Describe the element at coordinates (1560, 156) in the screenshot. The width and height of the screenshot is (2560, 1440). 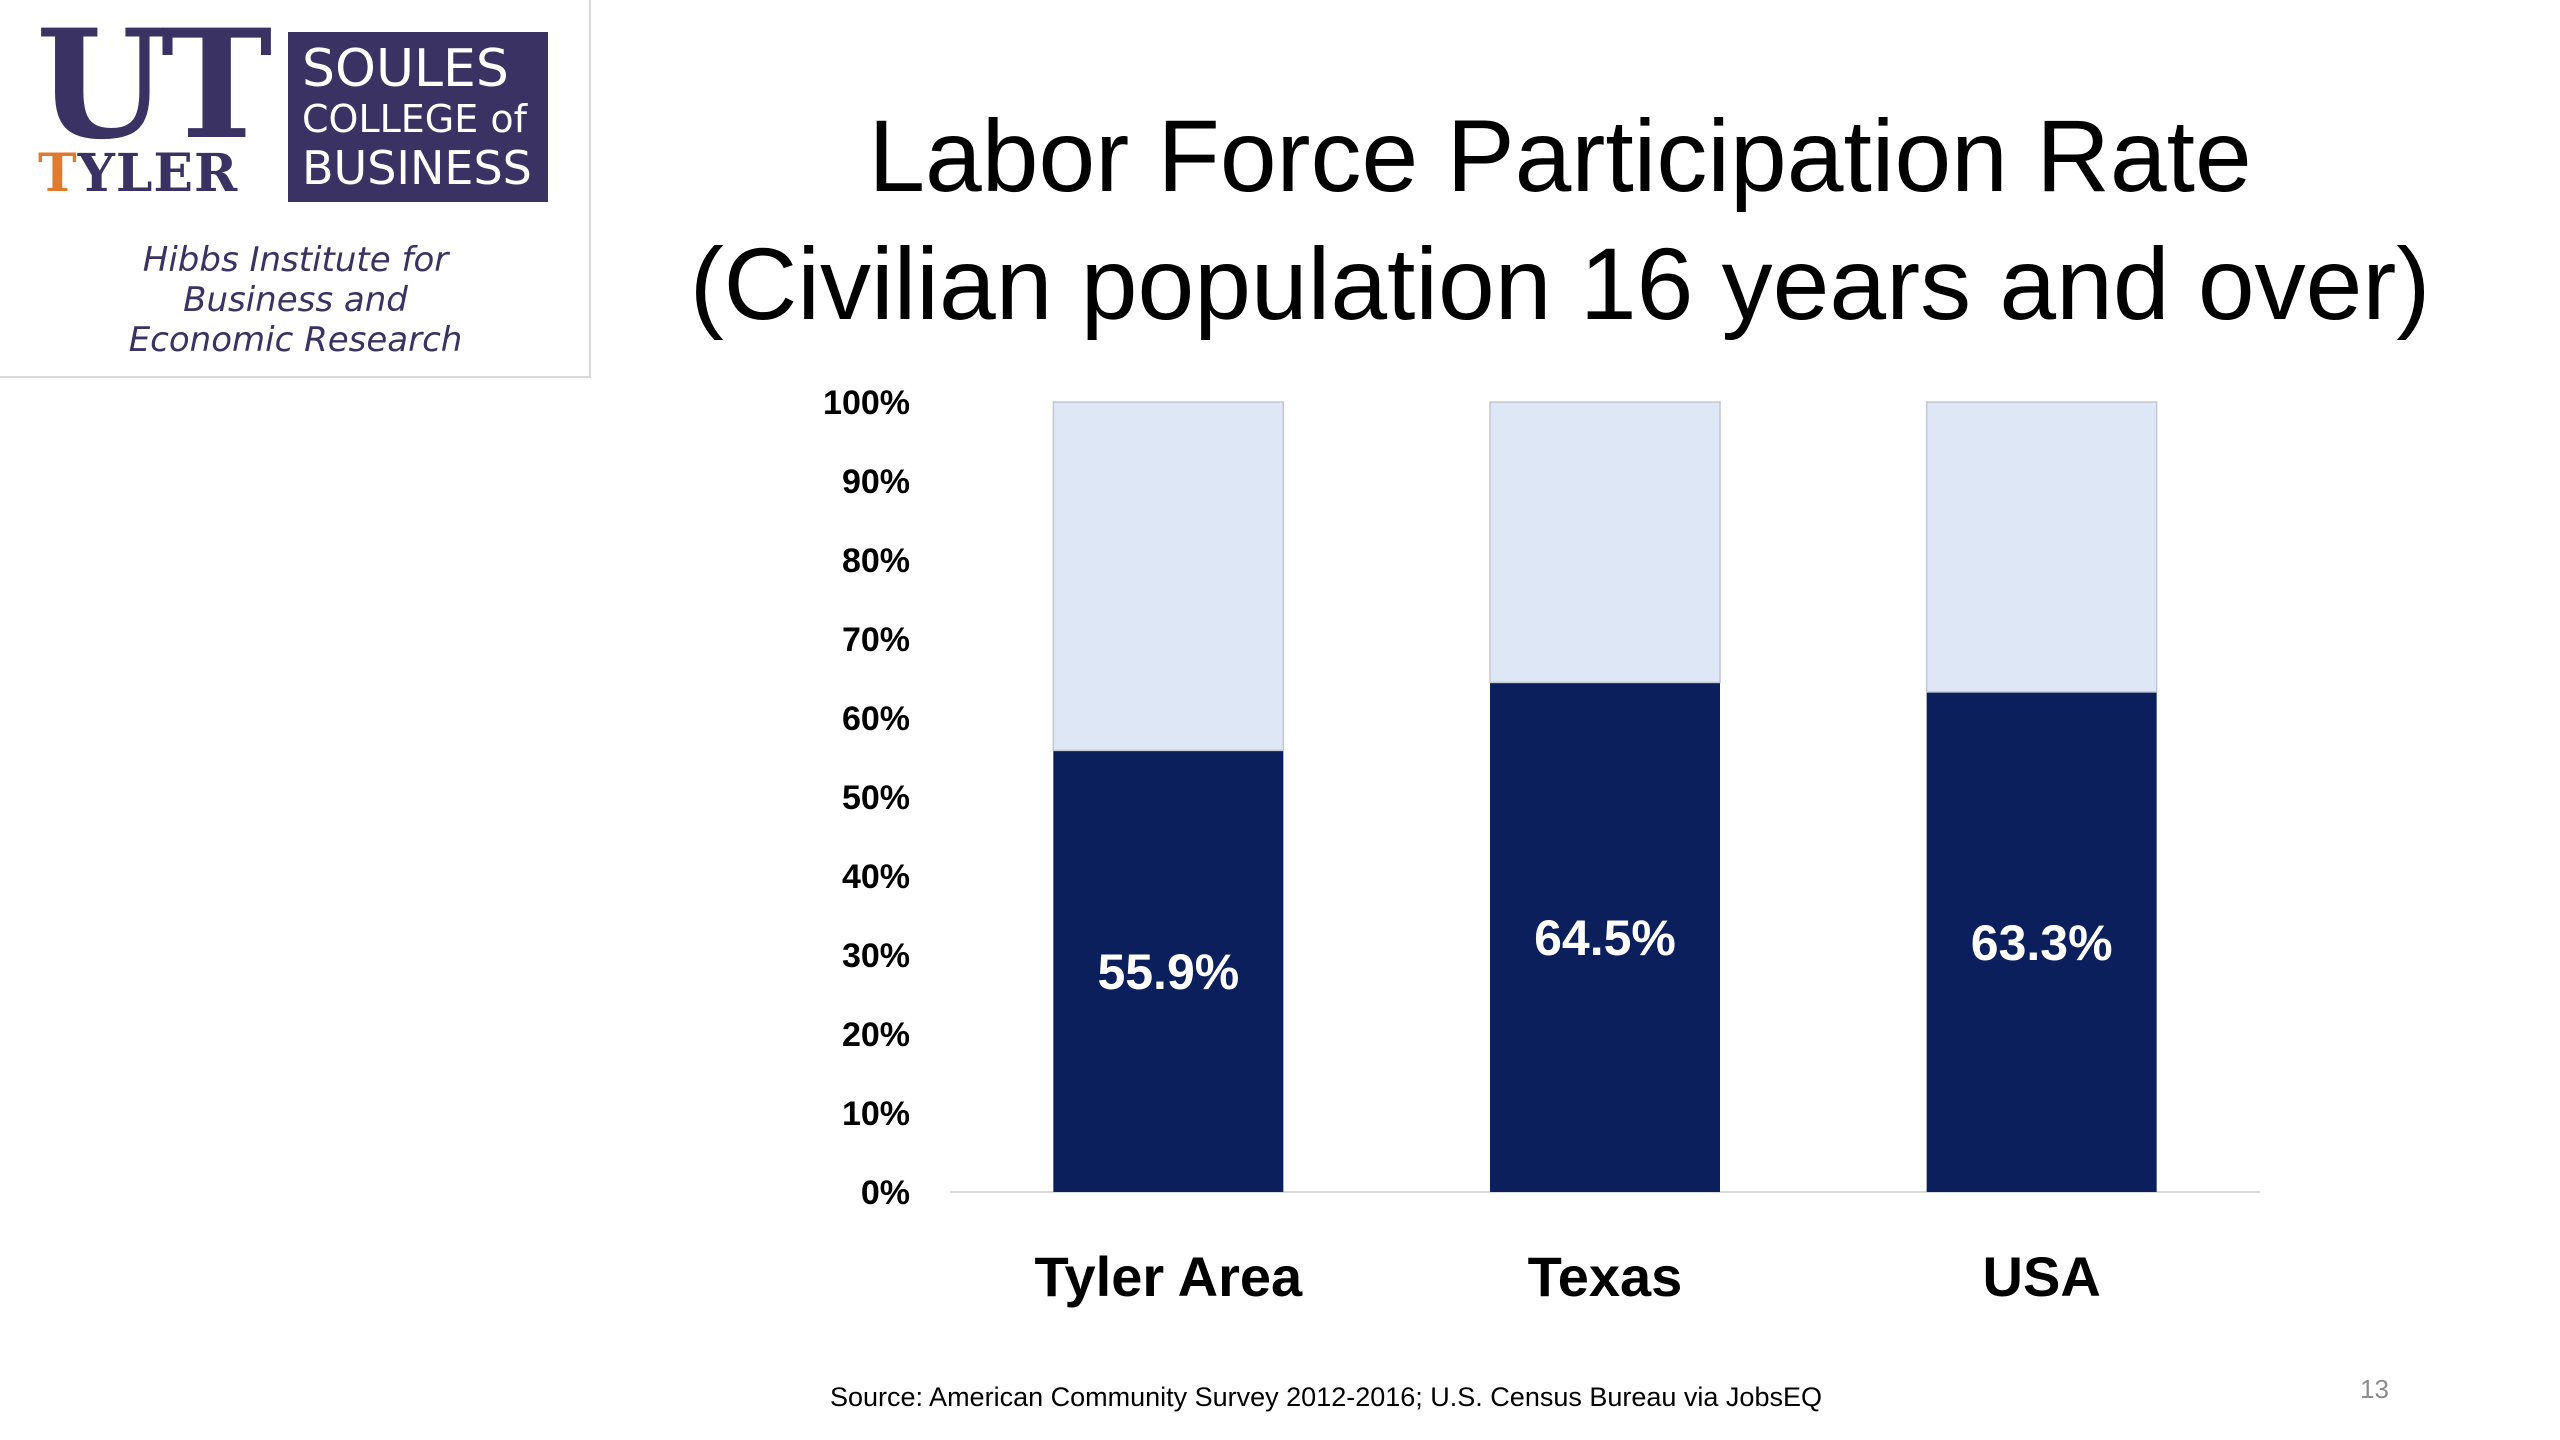
I see `slide-title-line1: Labor Force Participation Rate` at that location.